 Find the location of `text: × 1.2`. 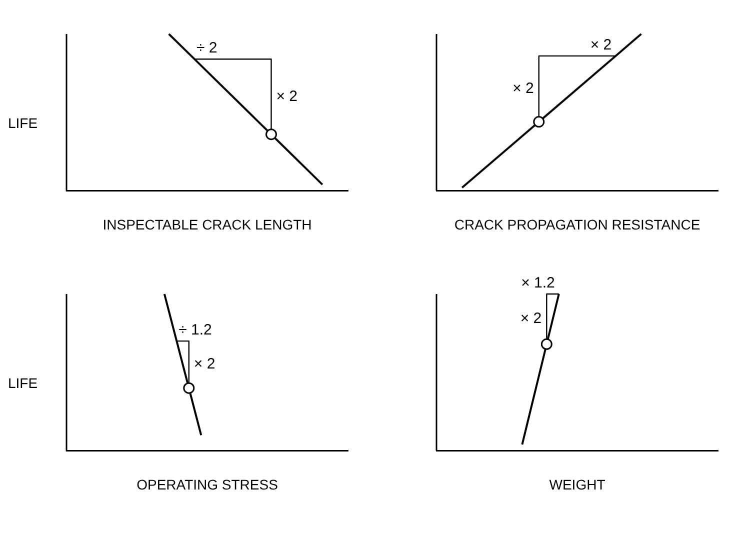

text: × 1.2 is located at coordinates (538, 283).